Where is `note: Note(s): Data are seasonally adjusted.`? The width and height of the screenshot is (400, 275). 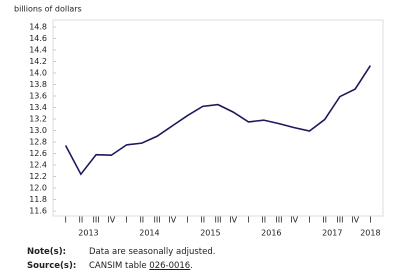 note: Note(s): Data are seasonally adjusted. is located at coordinates (121, 252).